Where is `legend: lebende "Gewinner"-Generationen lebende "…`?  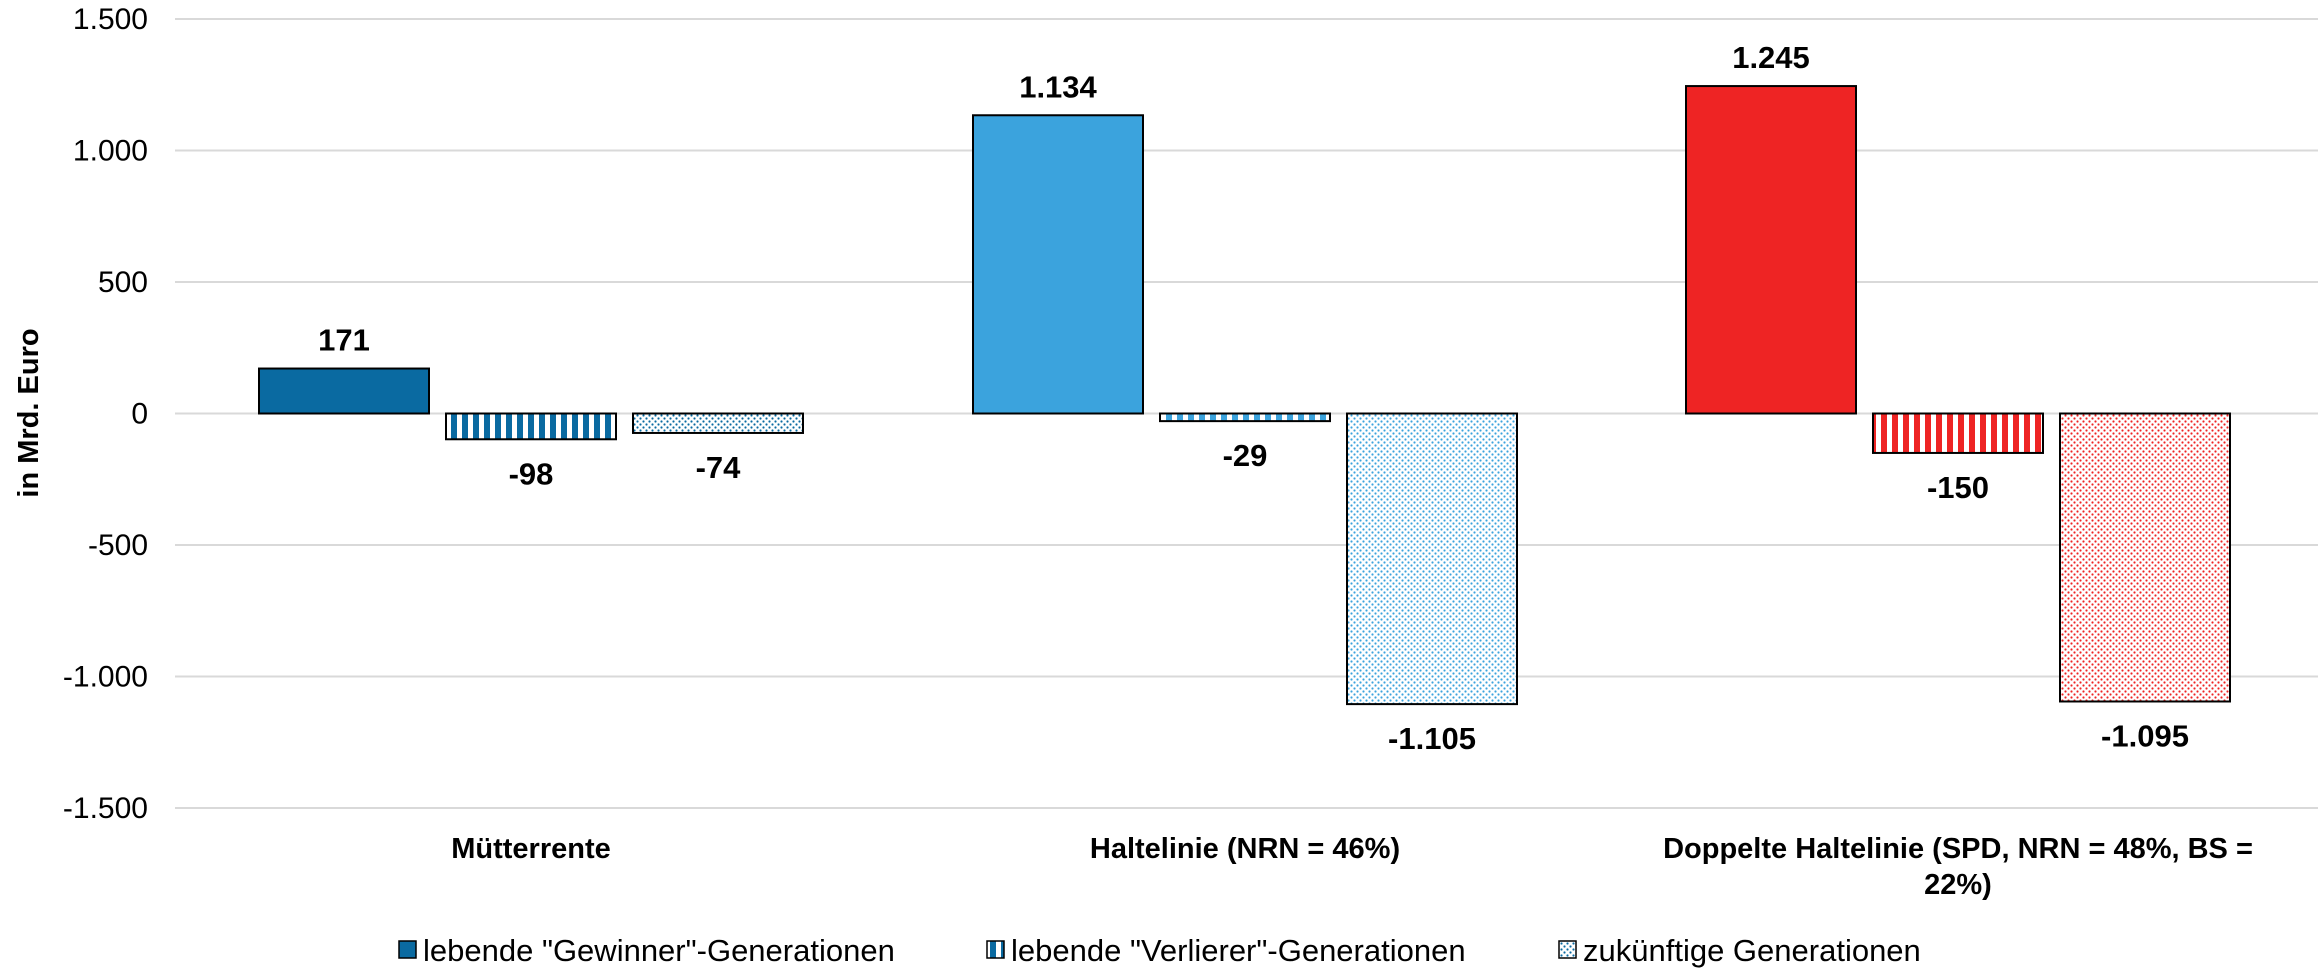 legend: lebende "Gewinner"-Generationen lebende "… is located at coordinates (1159, 950).